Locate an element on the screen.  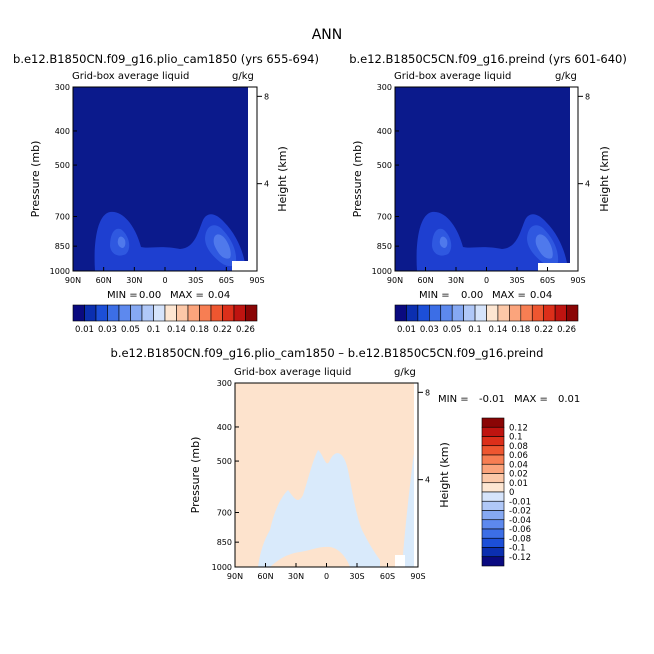
colorbar-label: 0.05 is located at coordinates (130, 330).